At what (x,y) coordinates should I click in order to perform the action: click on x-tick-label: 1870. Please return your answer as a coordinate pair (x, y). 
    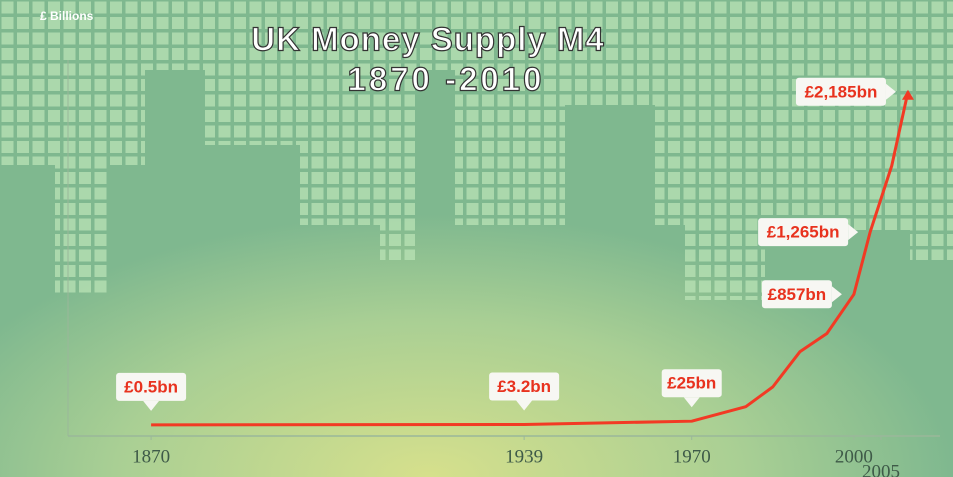
    Looking at the image, I should click on (151, 456).